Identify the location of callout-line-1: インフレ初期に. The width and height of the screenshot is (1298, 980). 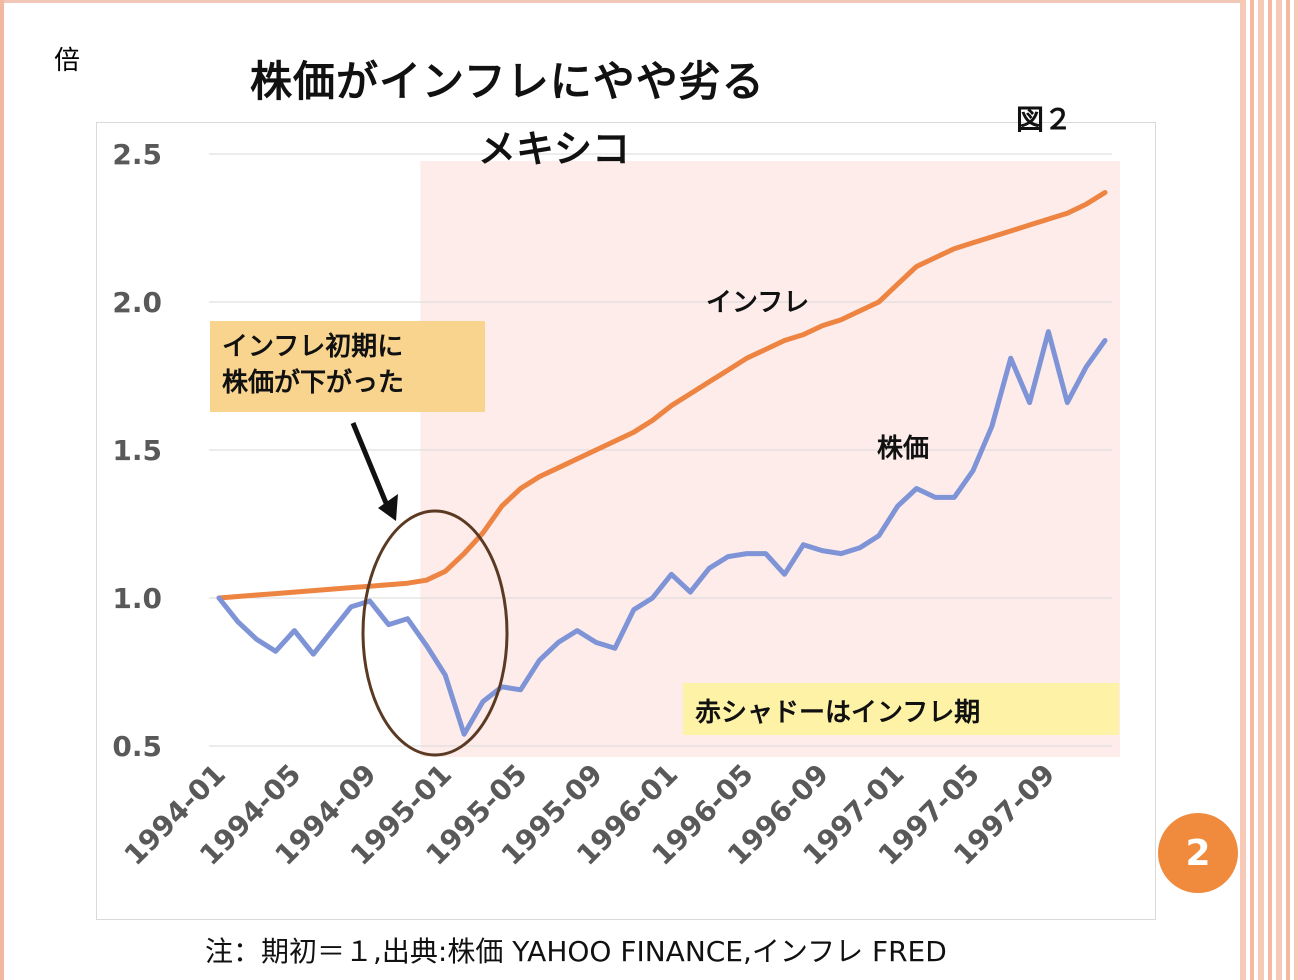
(313, 347).